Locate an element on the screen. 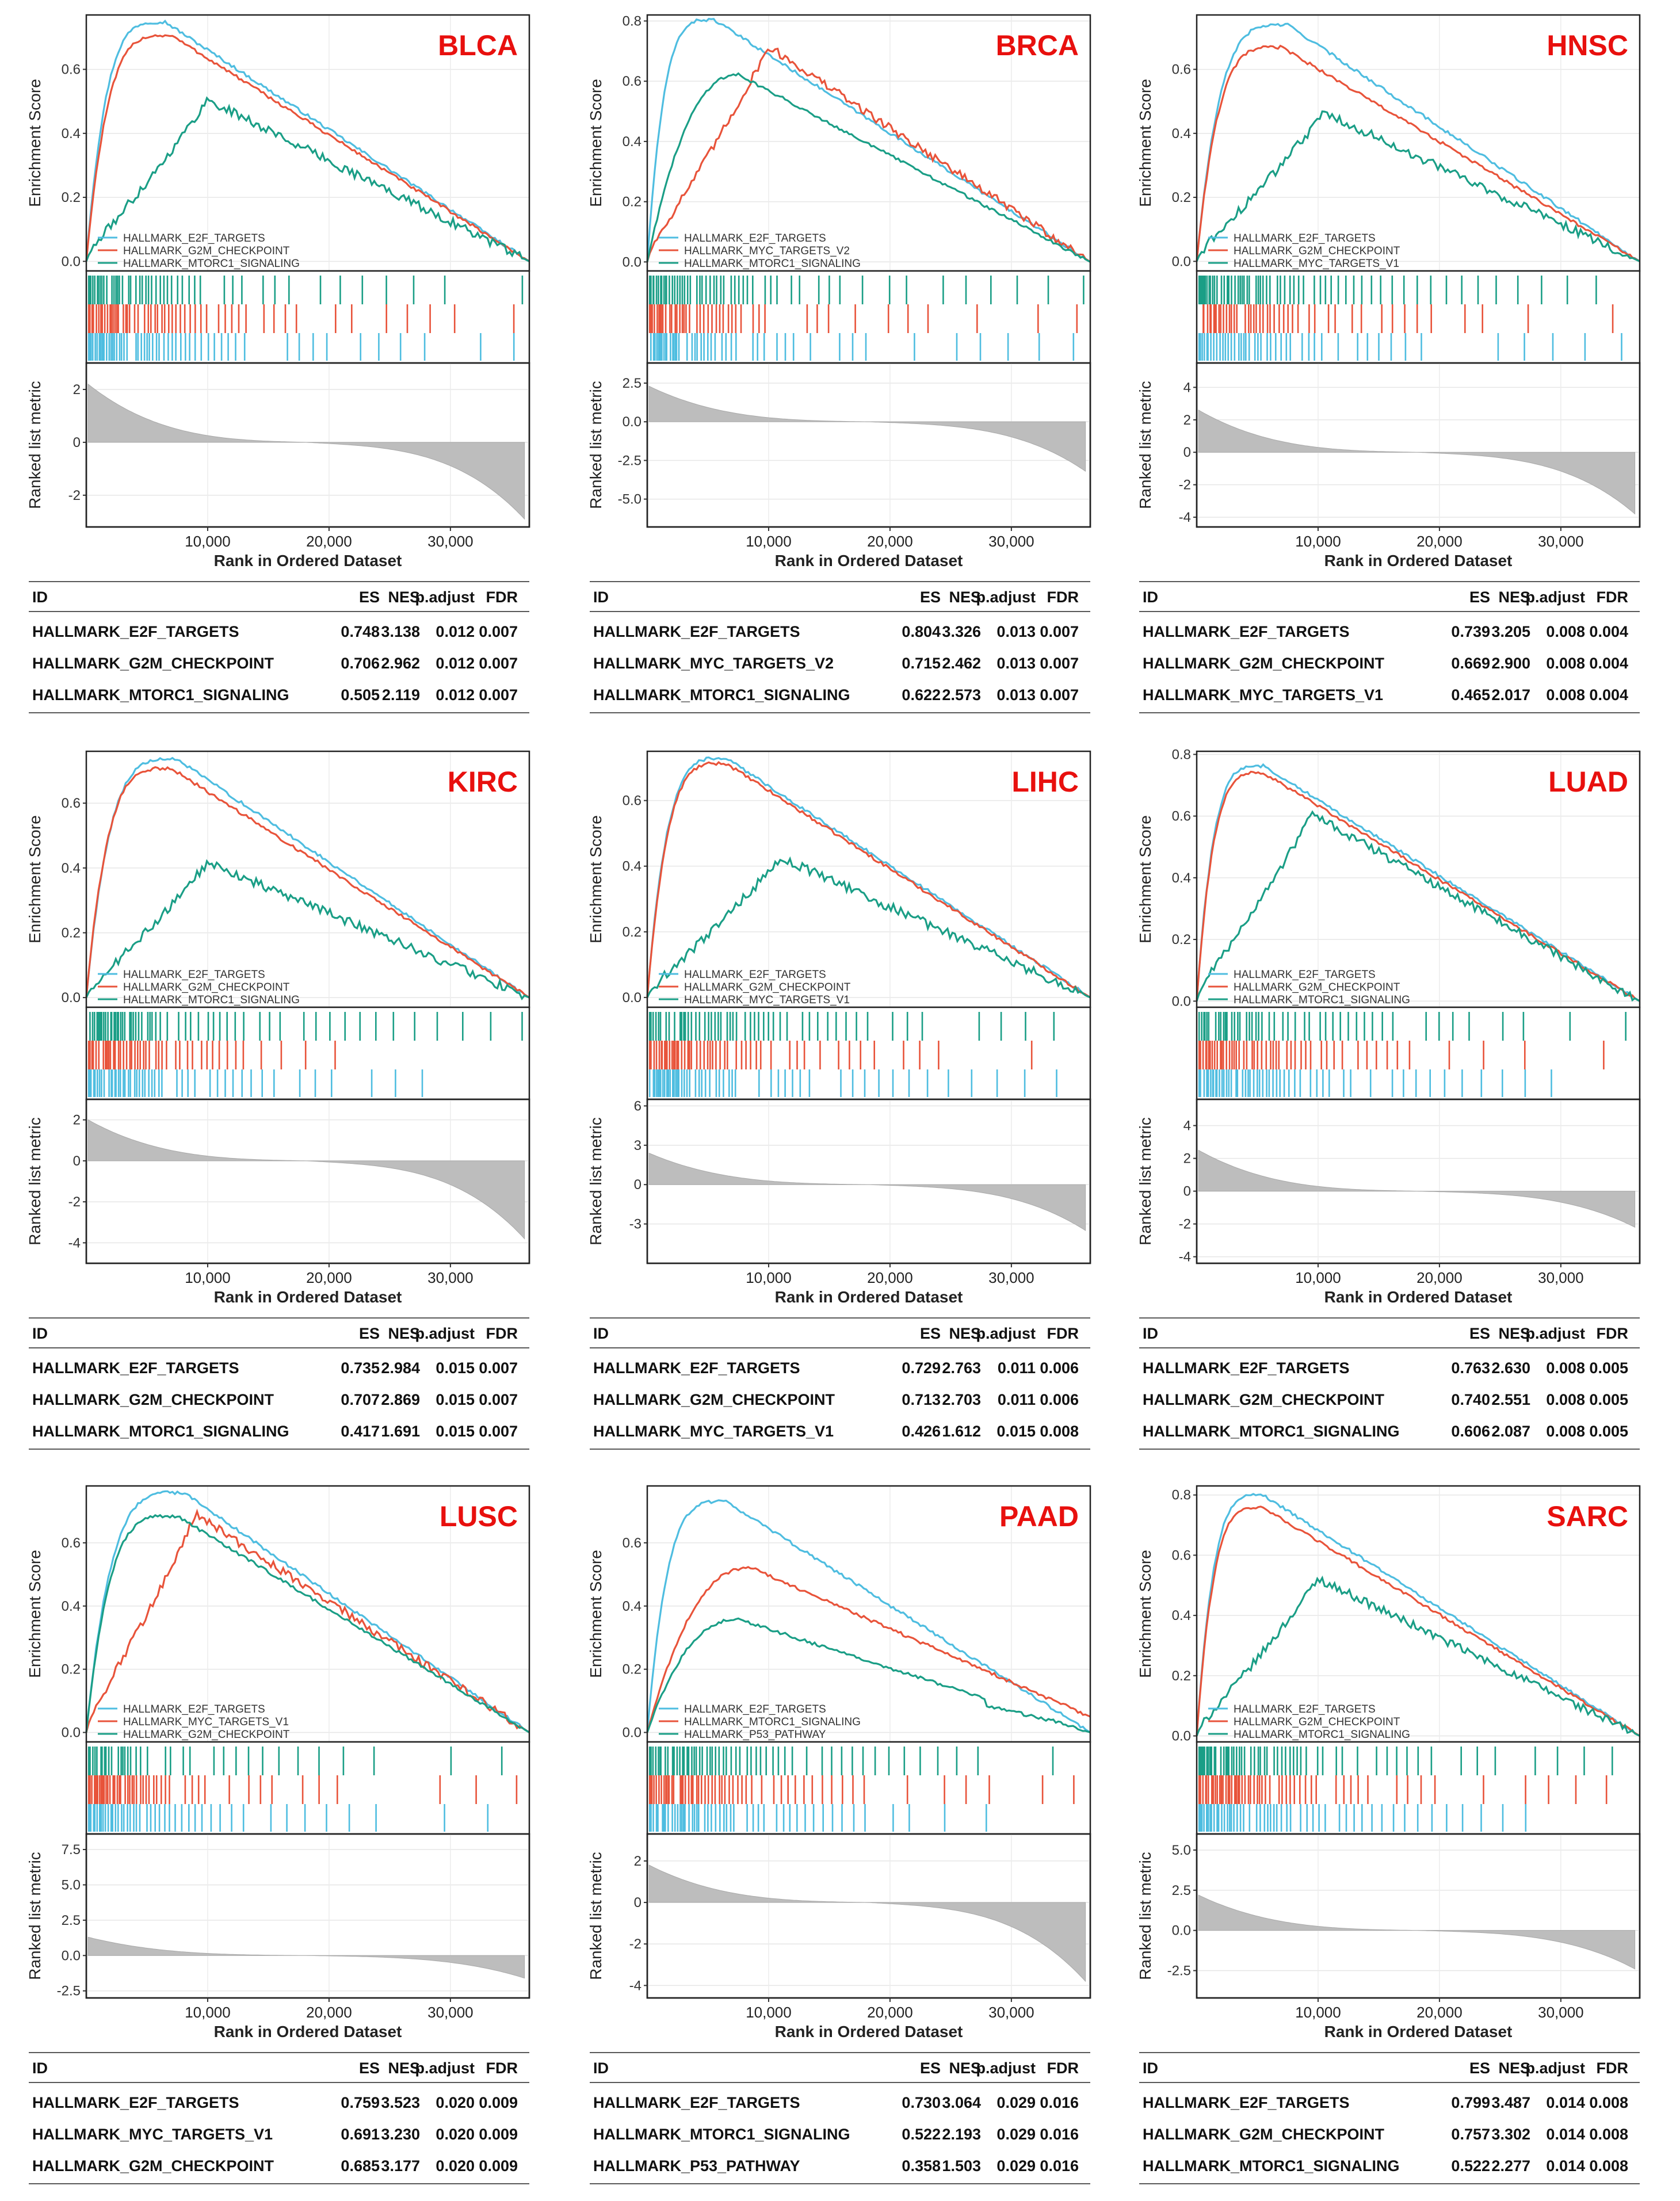  metric-y-tick-label: -2.5 is located at coordinates (1179, 1971).